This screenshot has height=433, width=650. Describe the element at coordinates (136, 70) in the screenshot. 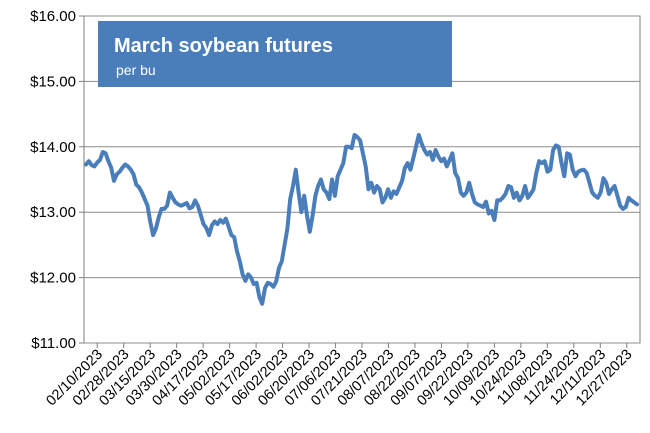

I see `chart-subtitle: per bu` at that location.